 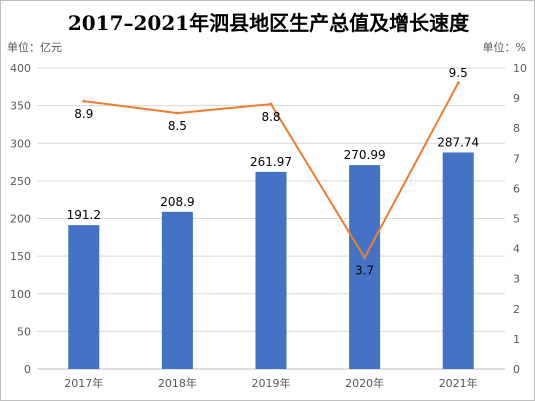 I want to click on y-left-tick-label: 50, so click(x=24, y=331).